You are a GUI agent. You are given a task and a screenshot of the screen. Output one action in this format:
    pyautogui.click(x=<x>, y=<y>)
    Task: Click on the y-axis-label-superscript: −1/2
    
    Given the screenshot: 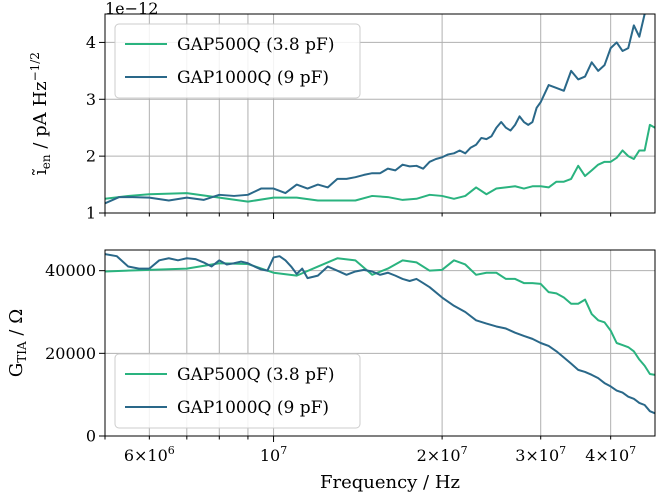 What is the action you would take?
    pyautogui.click(x=35, y=66)
    